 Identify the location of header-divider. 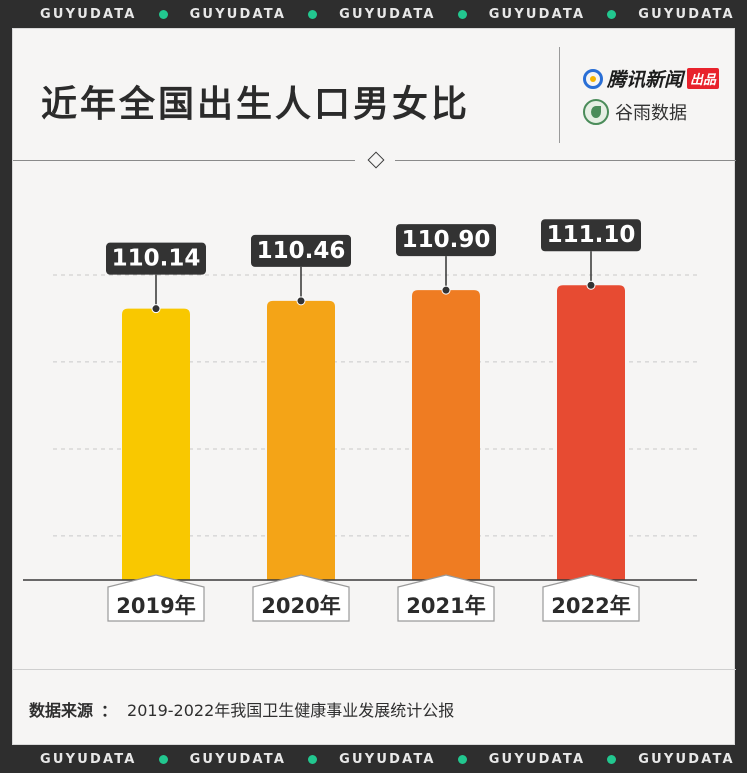
(559, 95).